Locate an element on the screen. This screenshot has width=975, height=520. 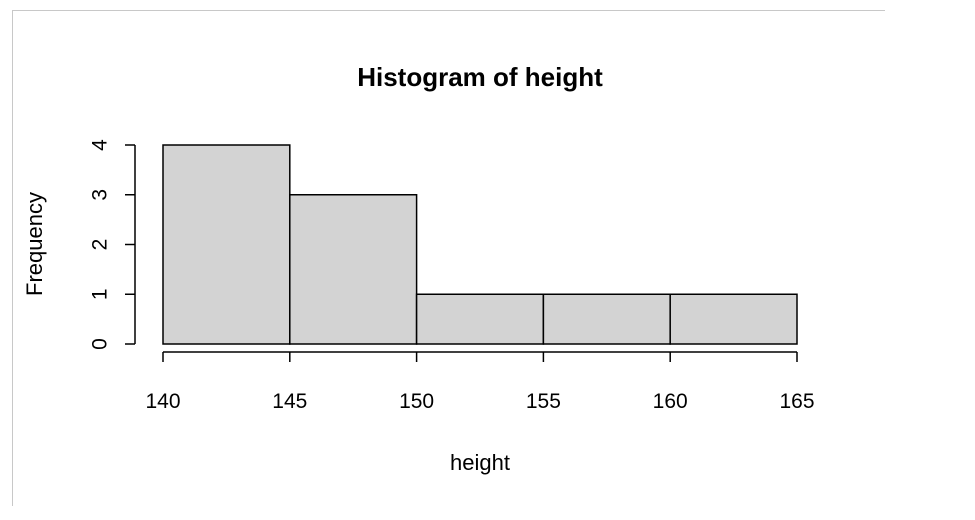
chart-title: Histogram of height is located at coordinates (480, 77).